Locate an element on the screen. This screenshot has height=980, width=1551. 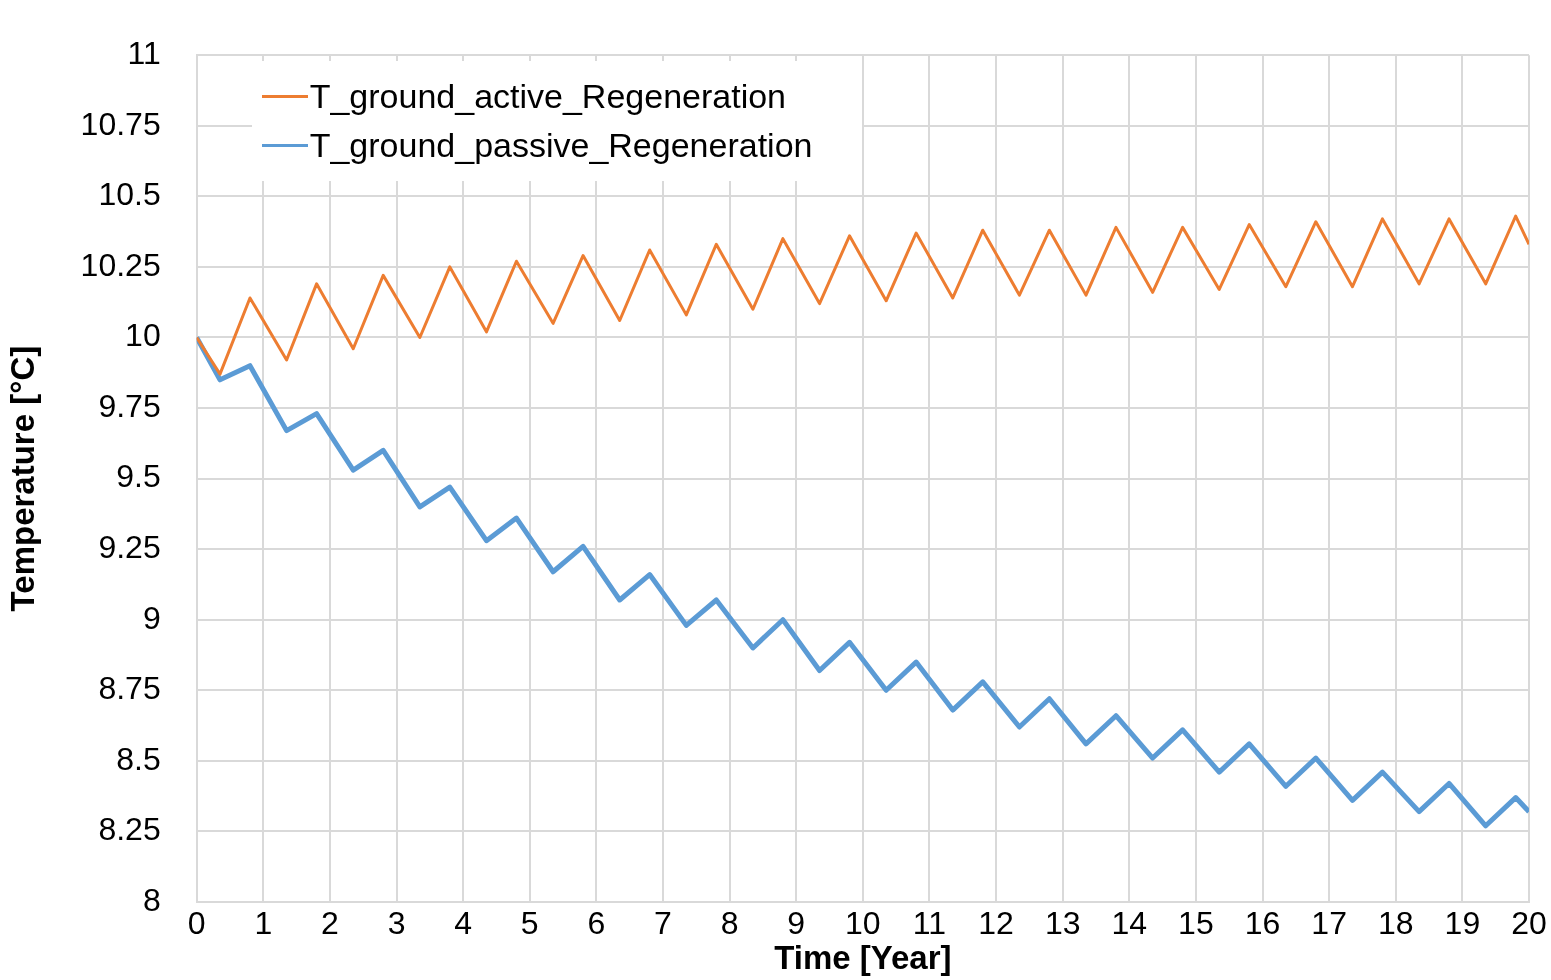
x-tick-label: 9 is located at coordinates (796, 923).